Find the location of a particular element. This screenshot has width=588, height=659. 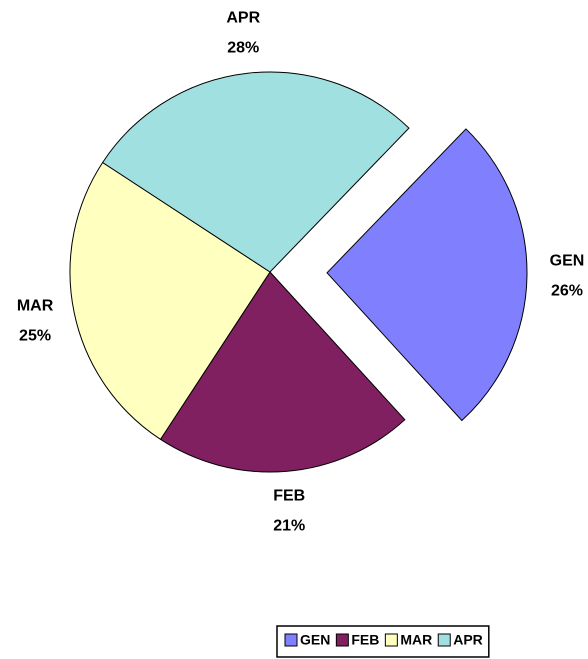

legend: GEN FEB MAR APR is located at coordinates (383, 641).